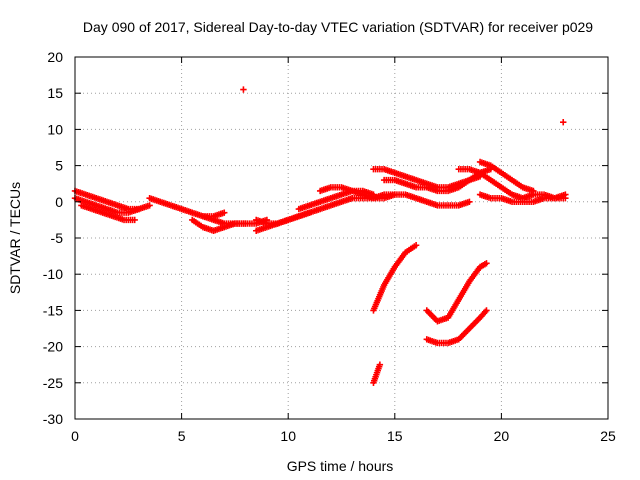  Describe the element at coordinates (340, 466) in the screenshot. I see `x-axis-label: GPS time / hours` at that location.